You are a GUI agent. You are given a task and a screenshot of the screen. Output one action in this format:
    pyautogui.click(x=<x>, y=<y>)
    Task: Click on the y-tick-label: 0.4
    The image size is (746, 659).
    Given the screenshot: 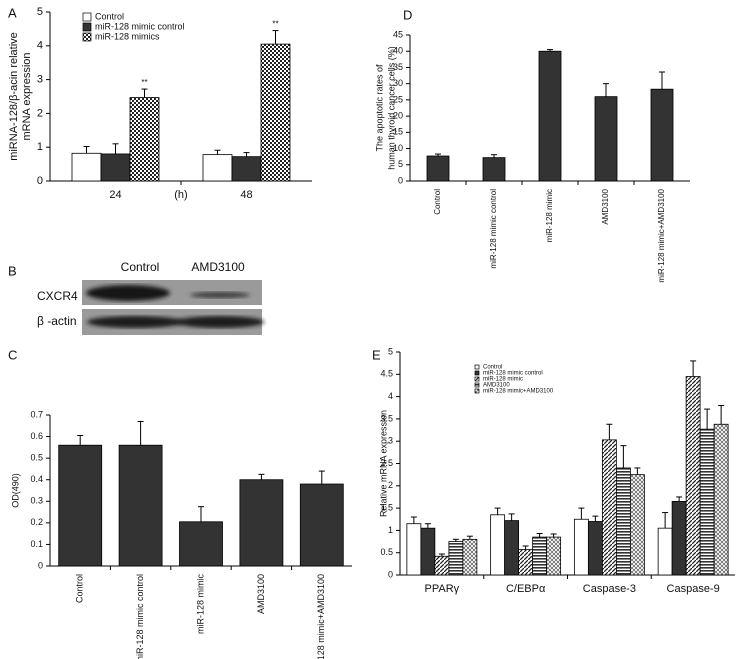 What is the action you would take?
    pyautogui.click(x=36, y=479)
    